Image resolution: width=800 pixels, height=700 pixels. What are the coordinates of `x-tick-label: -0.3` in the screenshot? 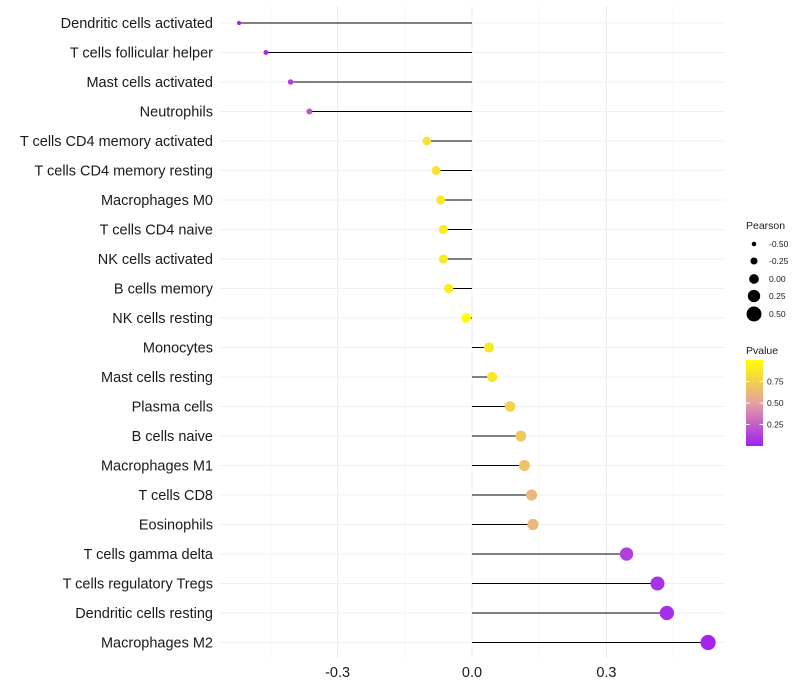 It's located at (337, 673).